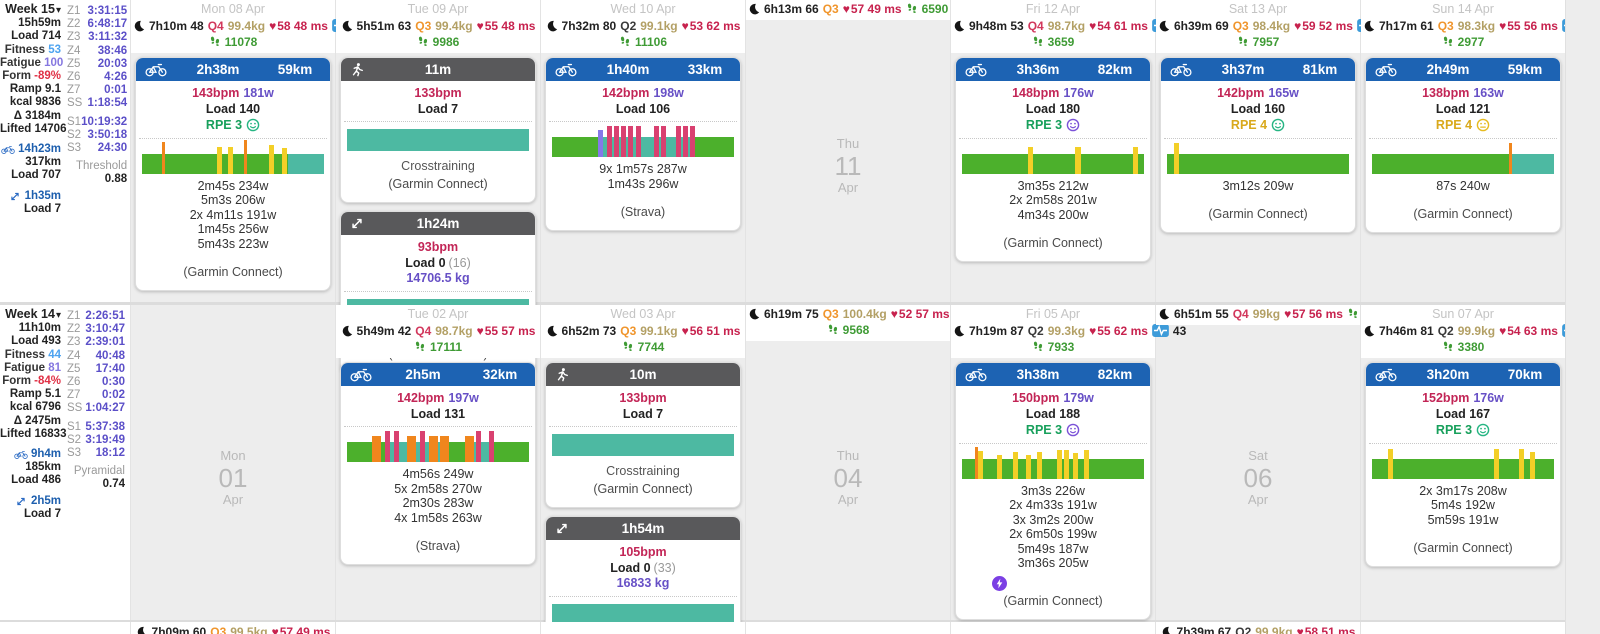 This screenshot has height=634, width=1600. What do you see at coordinates (935, 9) in the screenshot?
I see `steps-value: 6590` at bounding box center [935, 9].